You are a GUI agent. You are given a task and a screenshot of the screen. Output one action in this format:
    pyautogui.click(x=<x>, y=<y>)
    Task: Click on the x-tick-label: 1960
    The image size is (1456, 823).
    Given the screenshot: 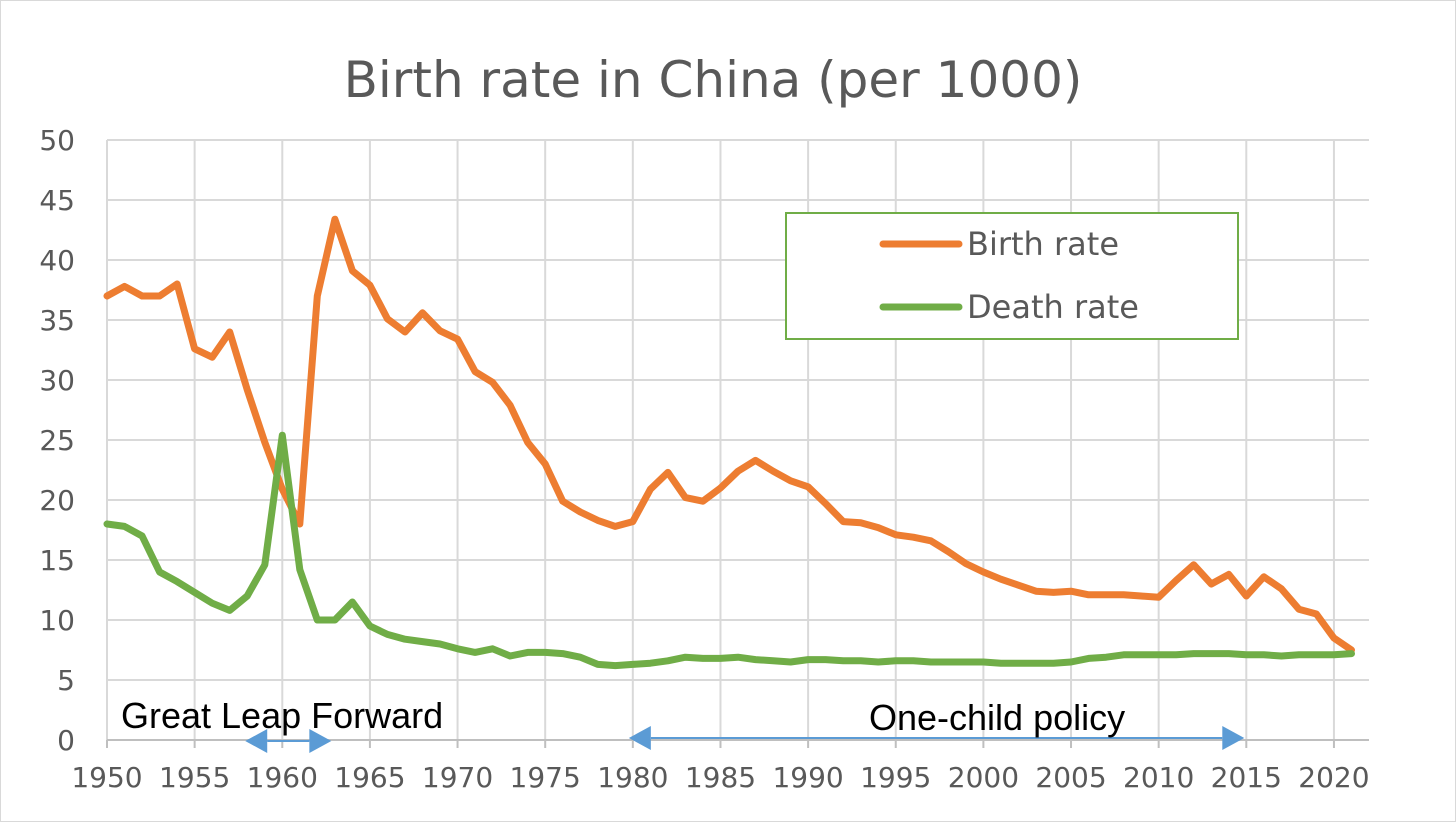 What is the action you would take?
    pyautogui.click(x=282, y=777)
    